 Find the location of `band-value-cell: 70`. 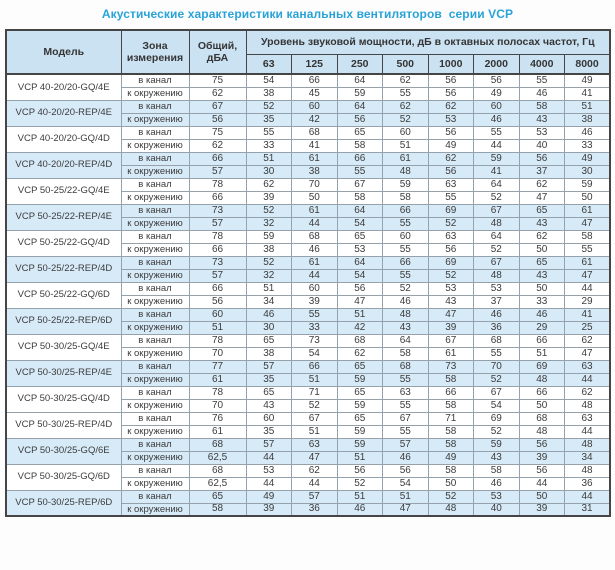

band-value-cell: 70 is located at coordinates (314, 184).